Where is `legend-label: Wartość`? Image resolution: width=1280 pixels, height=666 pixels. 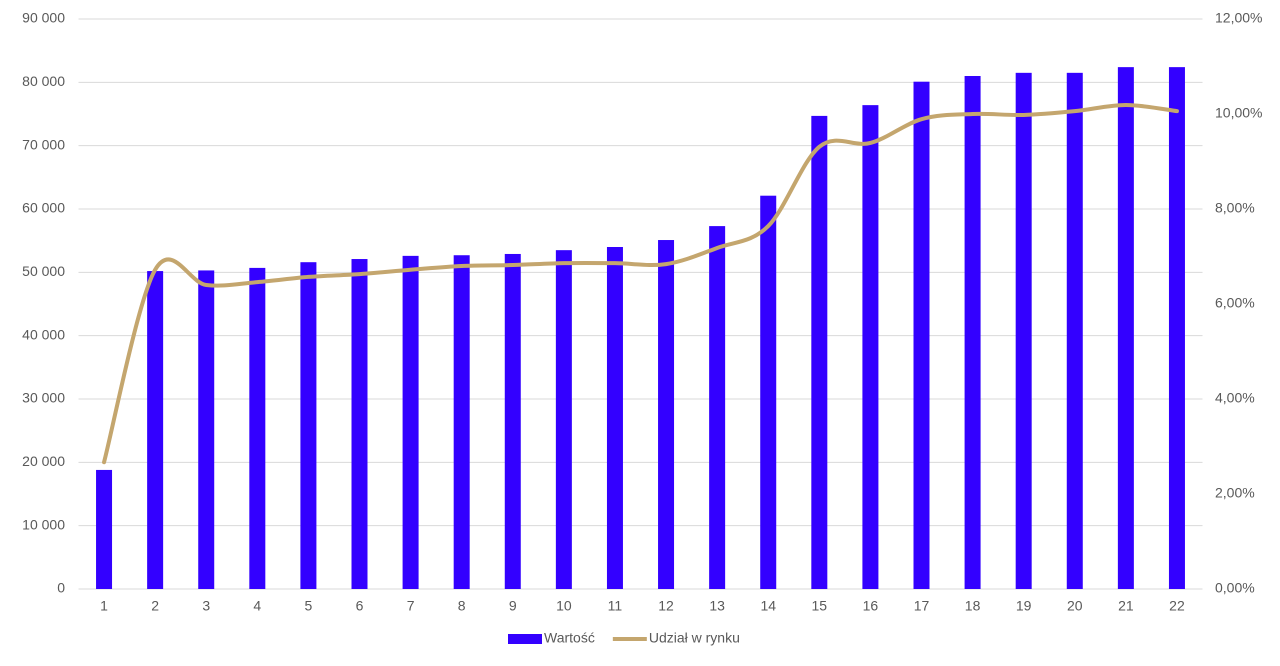
legend-label: Wartość is located at coordinates (569, 638).